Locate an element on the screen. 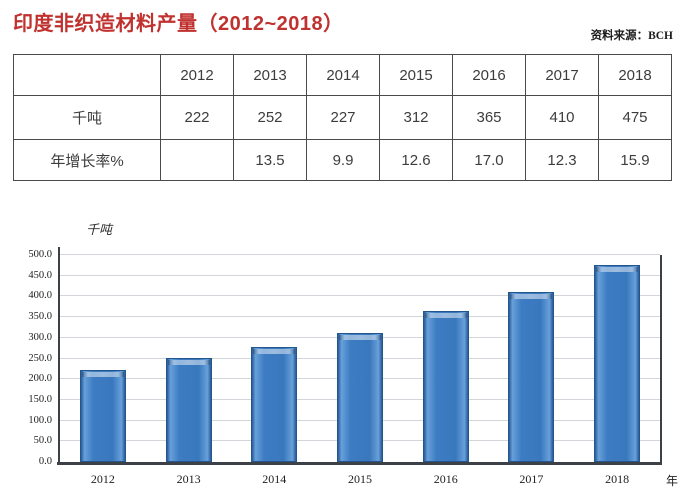 The height and width of the screenshot is (492, 685). bar-2014 is located at coordinates (274, 404).